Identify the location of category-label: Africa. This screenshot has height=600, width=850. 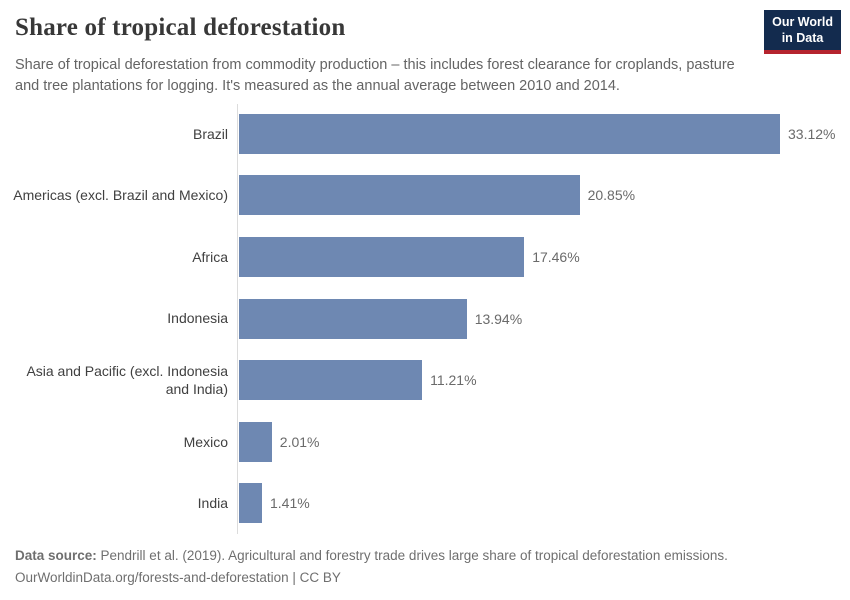
(210, 256).